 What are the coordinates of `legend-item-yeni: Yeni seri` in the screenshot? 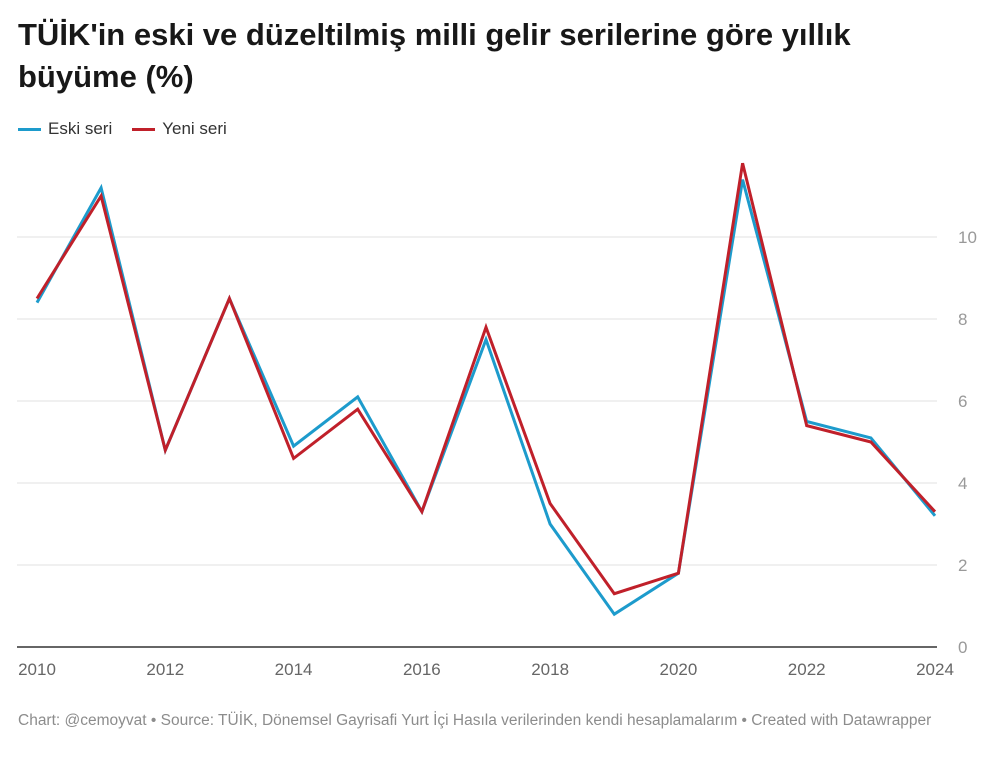 It's located at (179, 129).